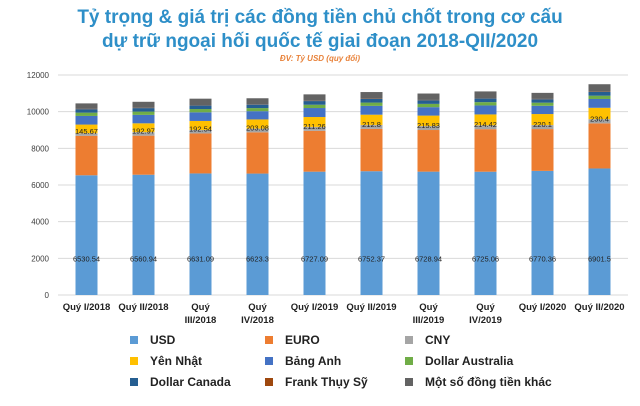 Image resolution: width=640 pixels, height=406 pixels. I want to click on x-tick-label: III/2019, so click(429, 320).